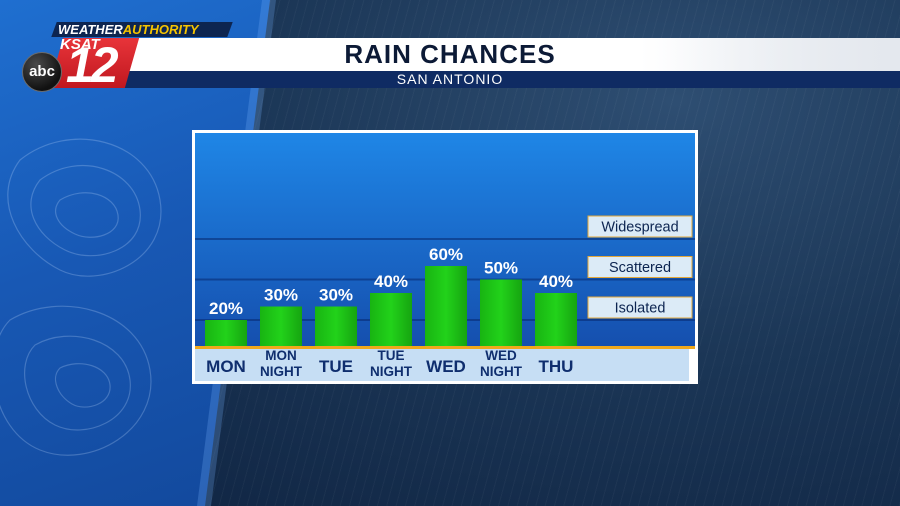 The image size is (900, 506). I want to click on day-label-strip, so click(442, 364).